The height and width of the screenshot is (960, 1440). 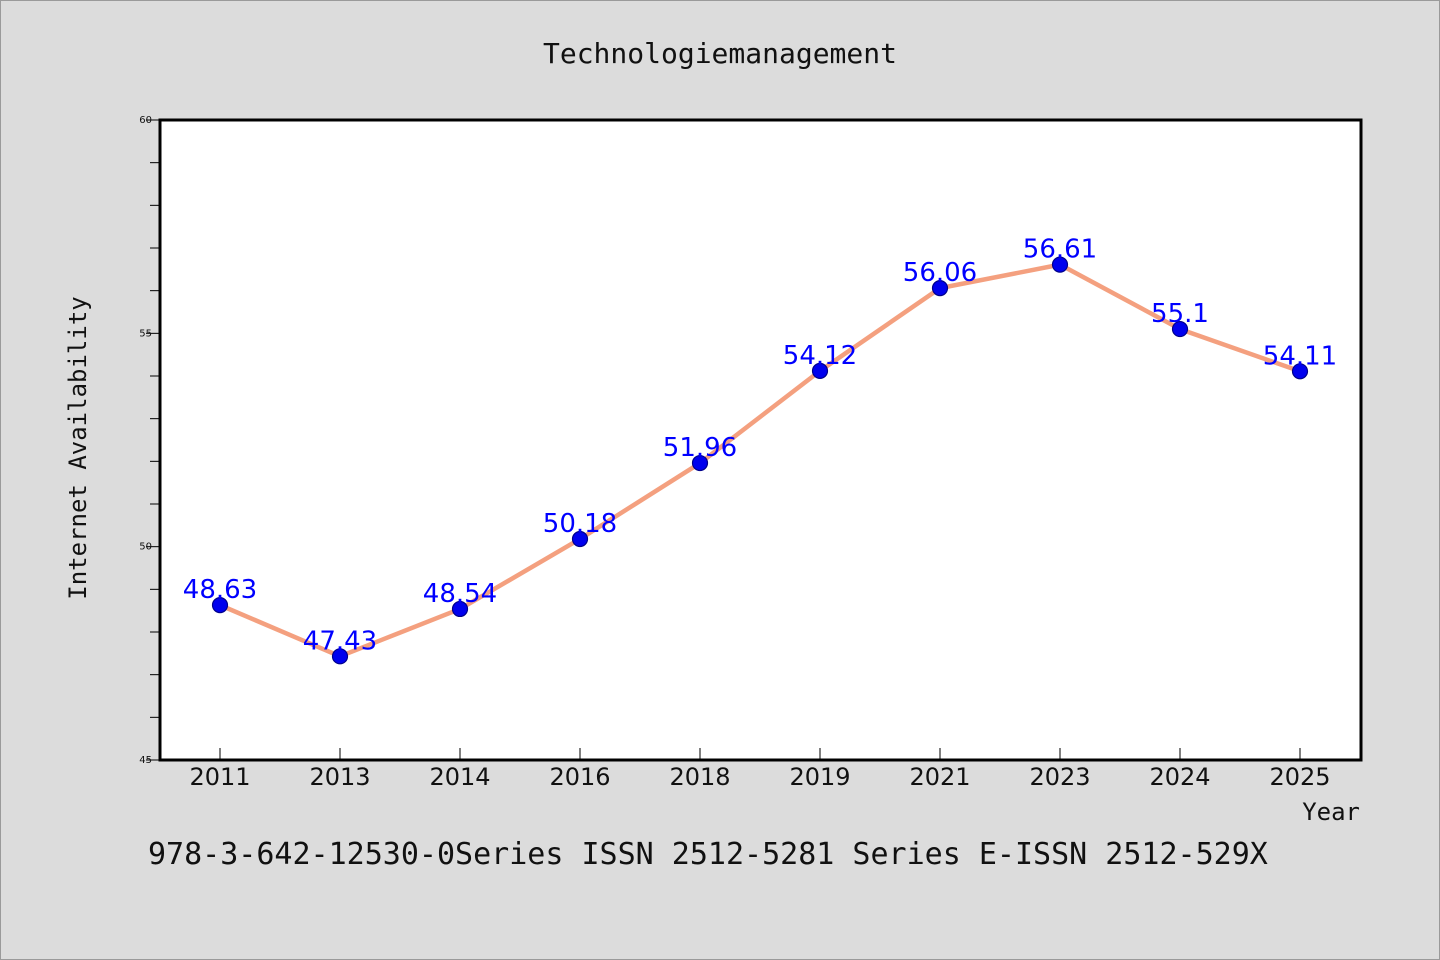 What do you see at coordinates (145, 333) in the screenshot?
I see `y-tick-label: 55` at bounding box center [145, 333].